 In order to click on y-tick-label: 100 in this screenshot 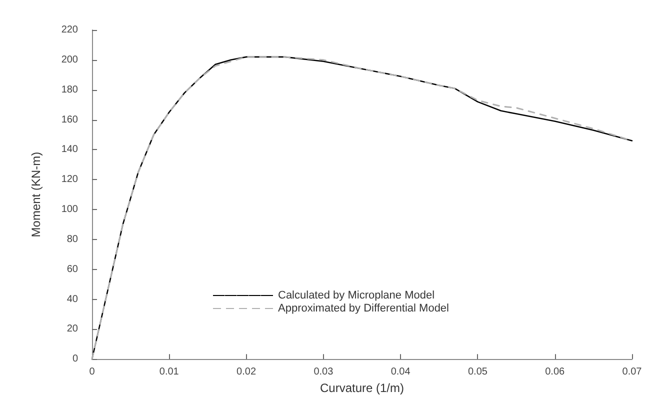, I will do `click(69, 210)`.